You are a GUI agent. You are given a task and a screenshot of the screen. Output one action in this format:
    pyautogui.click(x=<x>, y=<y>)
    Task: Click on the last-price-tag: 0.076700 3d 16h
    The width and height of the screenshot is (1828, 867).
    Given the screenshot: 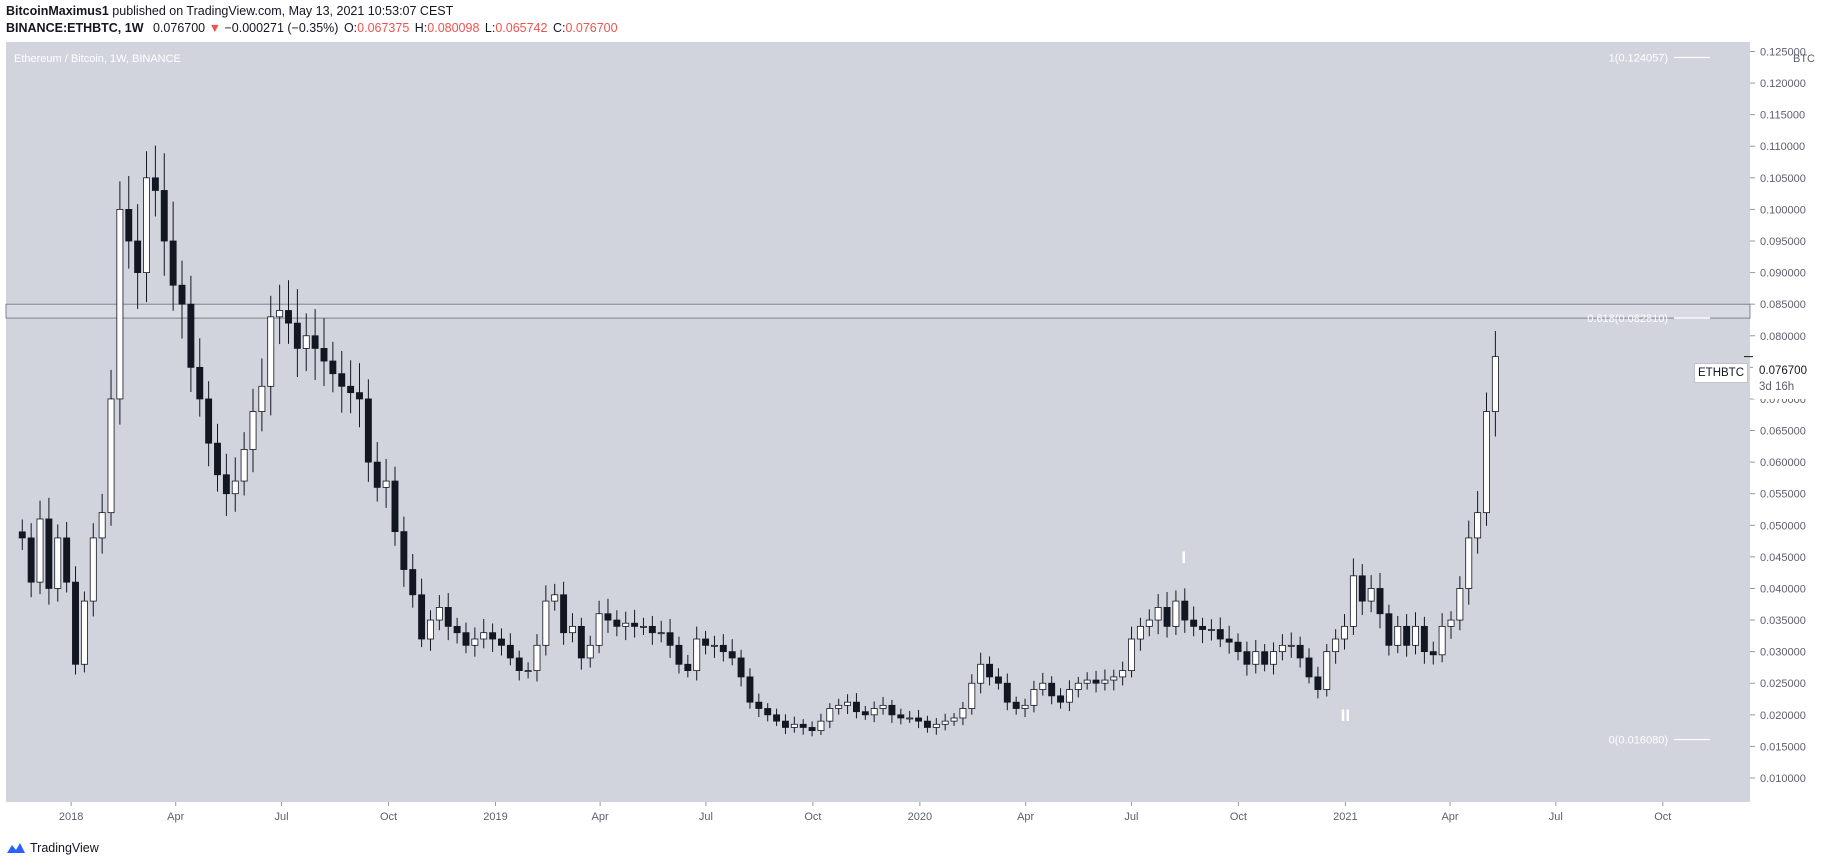 What is the action you would take?
    pyautogui.click(x=1789, y=381)
    